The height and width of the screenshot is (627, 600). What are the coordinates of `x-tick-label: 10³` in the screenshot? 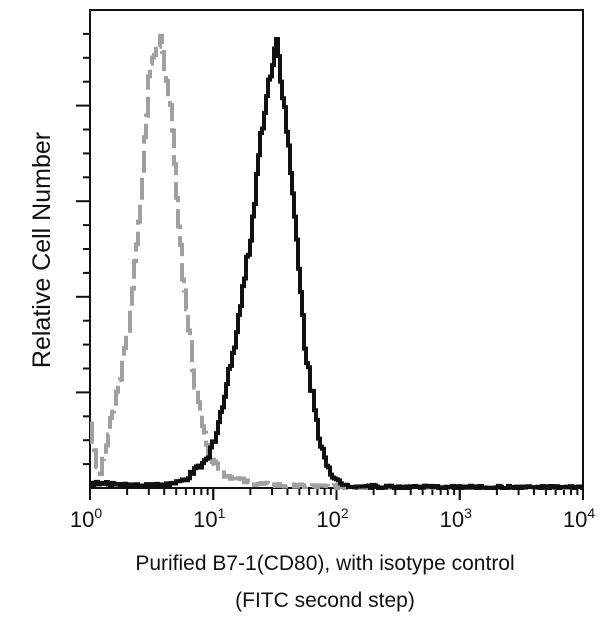 It's located at (456, 518).